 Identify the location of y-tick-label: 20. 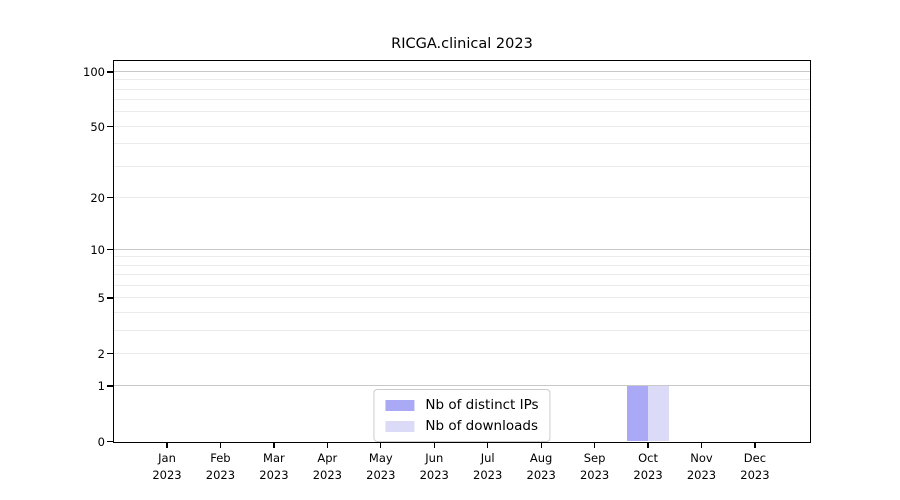
(97, 197).